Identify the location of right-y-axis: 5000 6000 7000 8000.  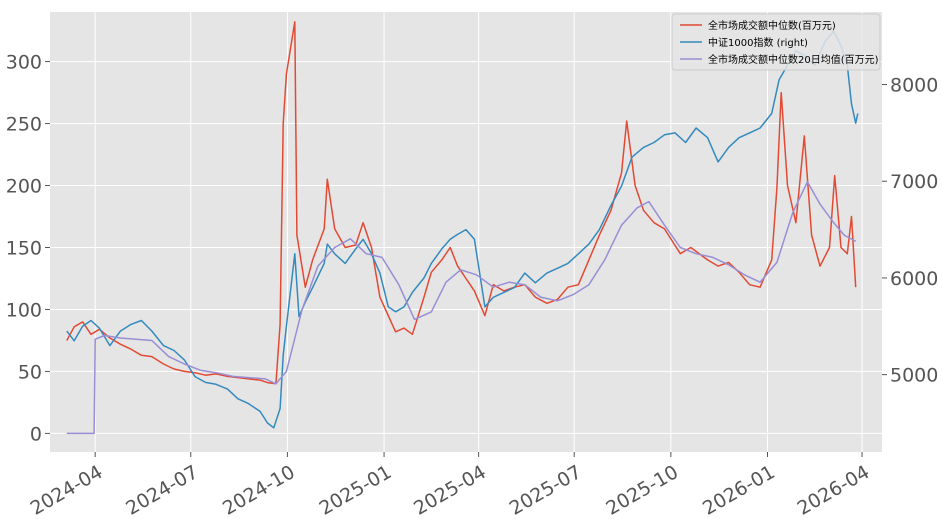
(910, 231).